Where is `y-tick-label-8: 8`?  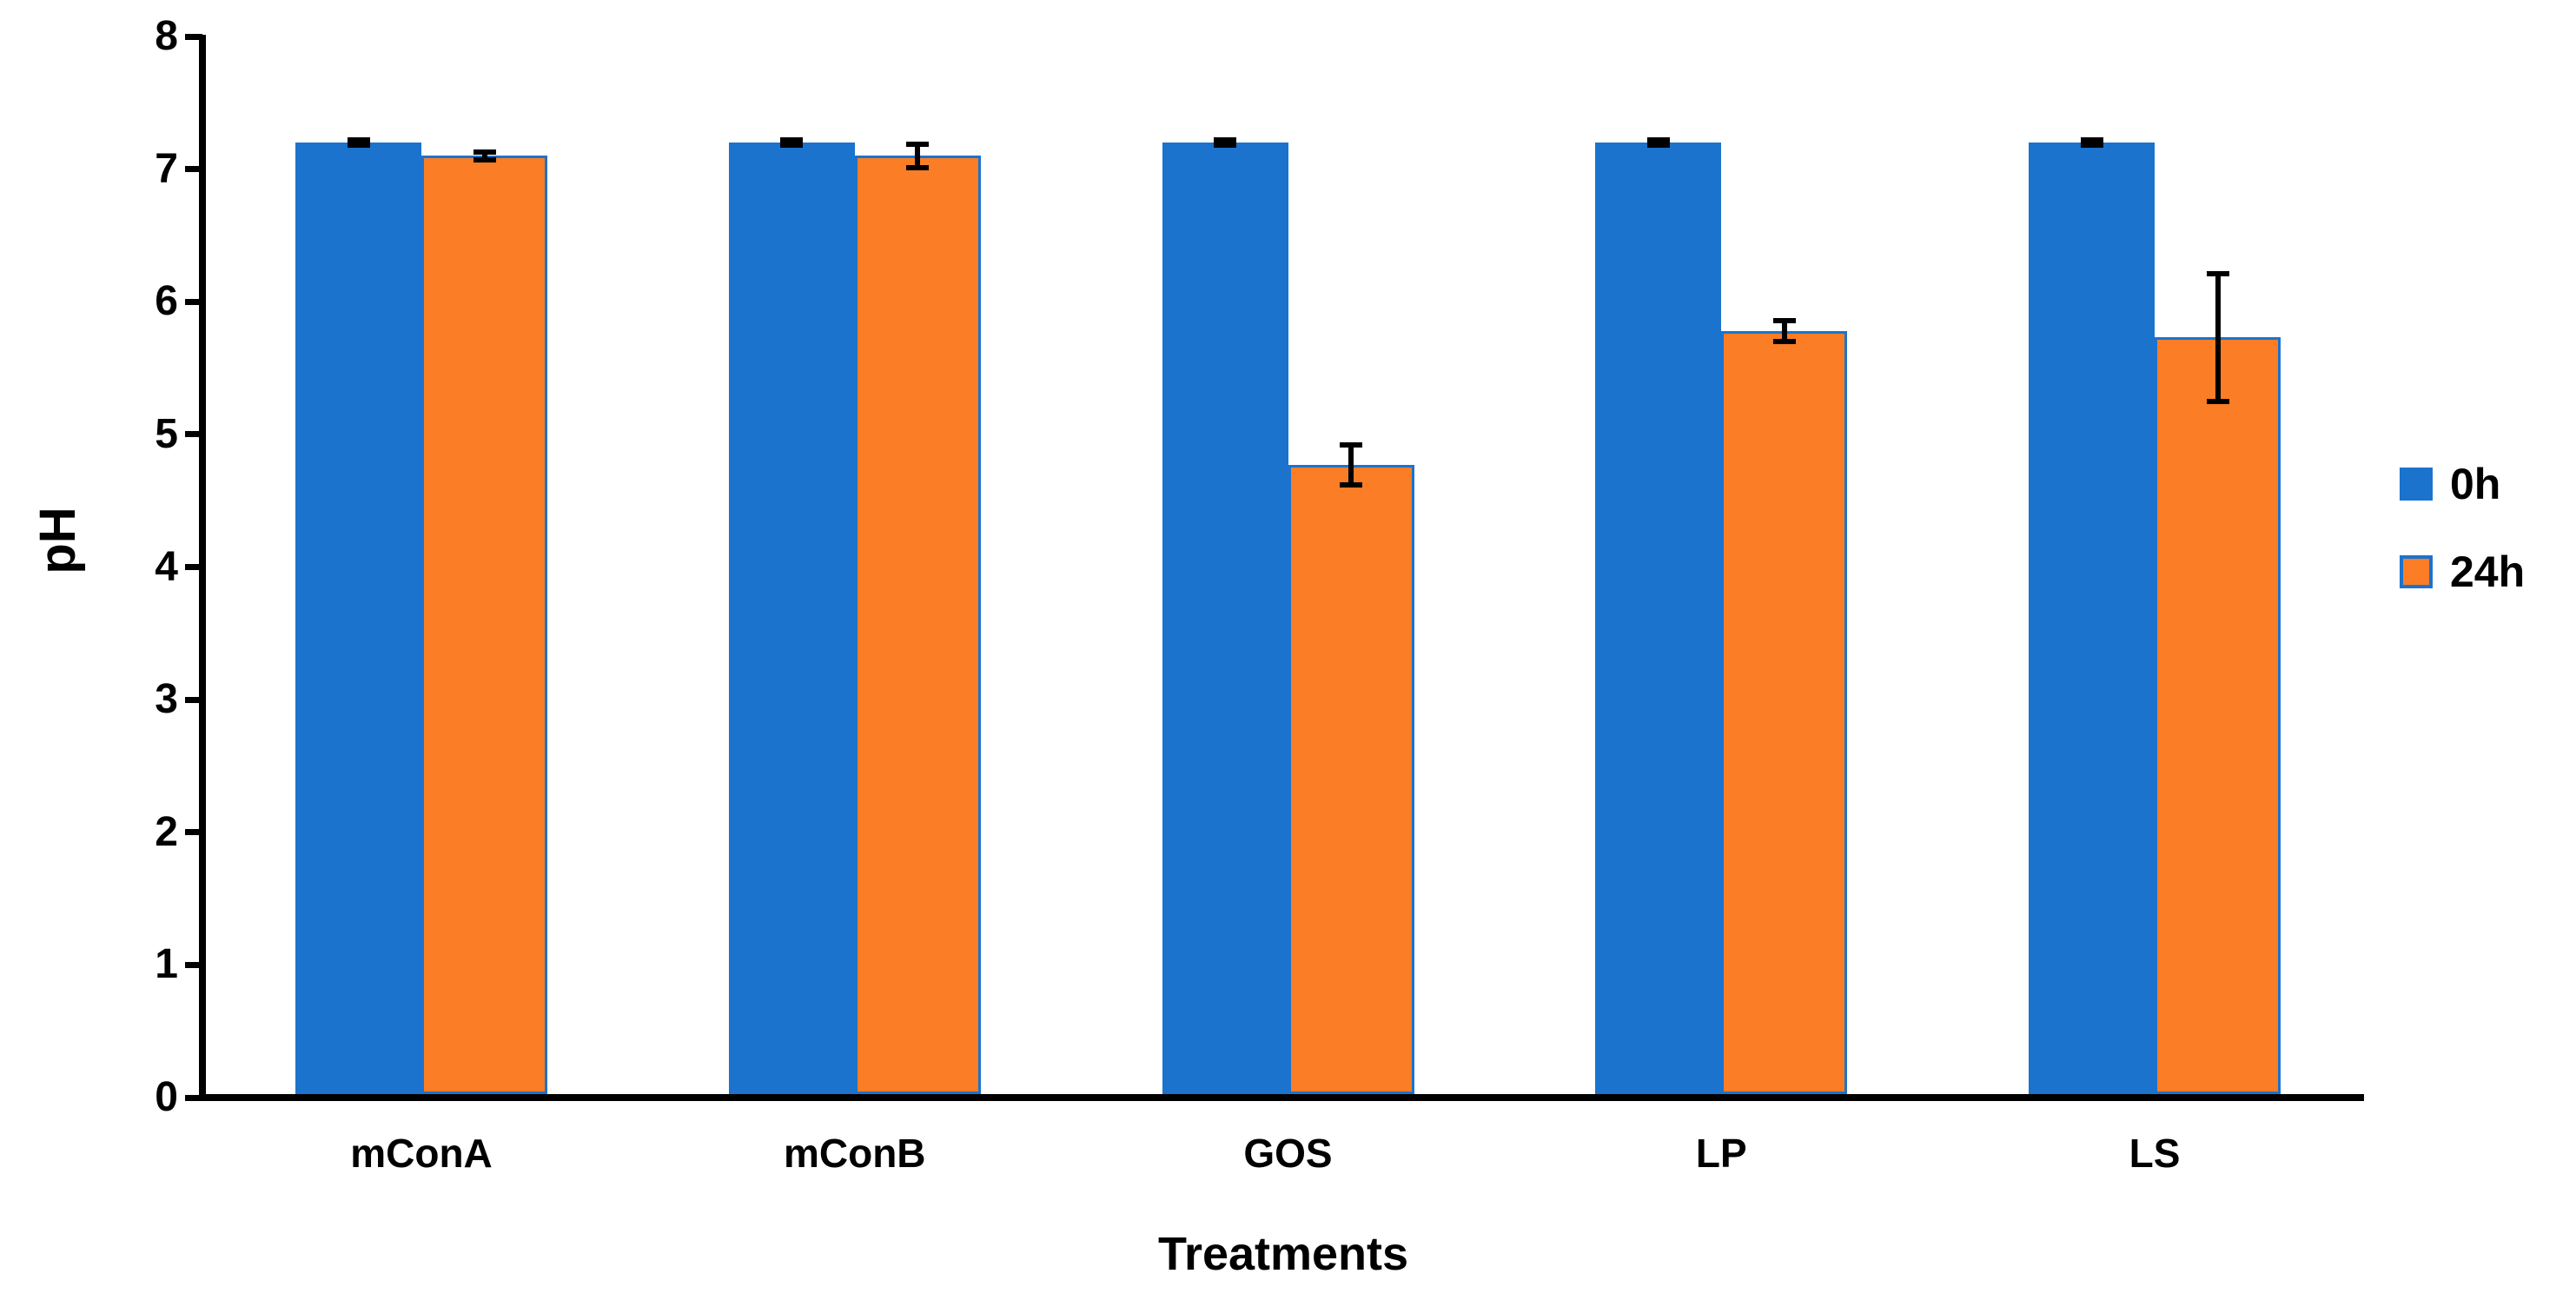 y-tick-label-8: 8 is located at coordinates (166, 36).